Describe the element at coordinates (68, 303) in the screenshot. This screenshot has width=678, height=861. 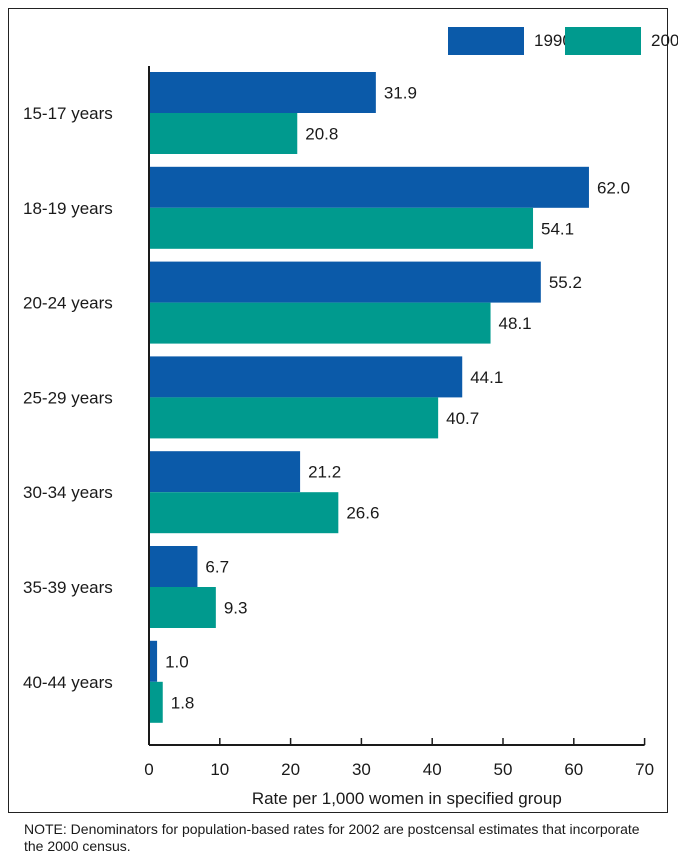
I see `category-label: 20-24 years` at that location.